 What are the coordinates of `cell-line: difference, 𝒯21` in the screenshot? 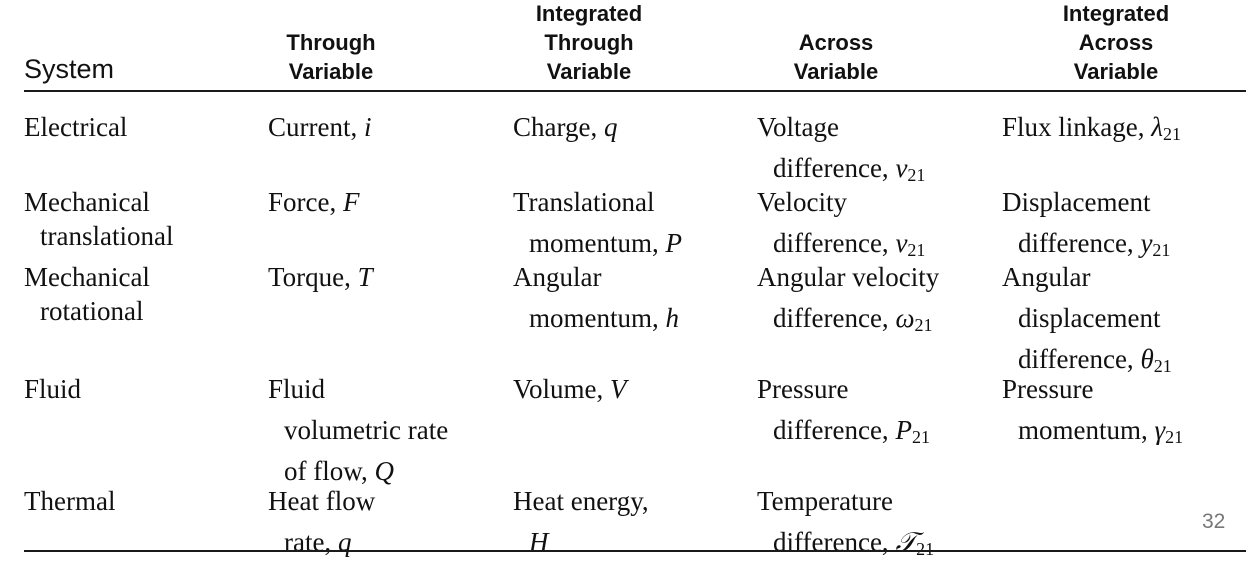 It's located at (845, 545).